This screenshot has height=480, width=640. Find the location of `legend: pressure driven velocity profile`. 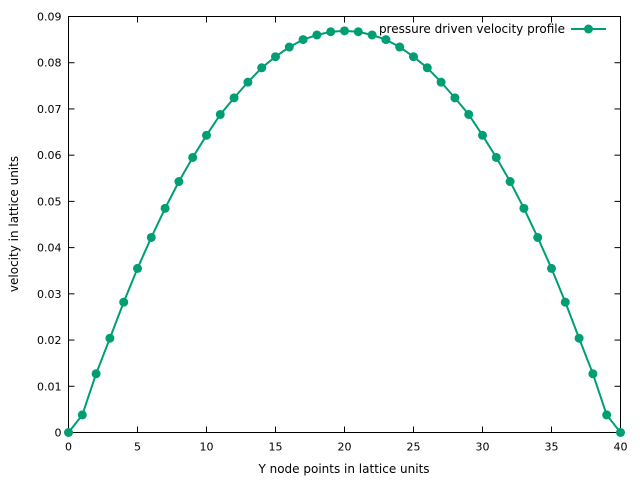

legend: pressure driven velocity profile is located at coordinates (492, 29).